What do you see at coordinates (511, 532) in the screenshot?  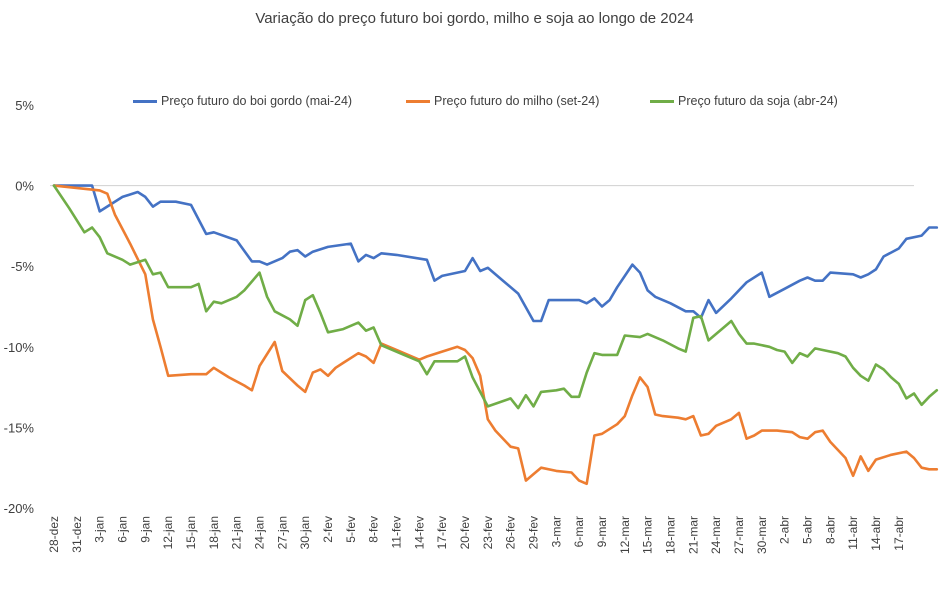 I see `x-tick-label: 26-fev` at bounding box center [511, 532].